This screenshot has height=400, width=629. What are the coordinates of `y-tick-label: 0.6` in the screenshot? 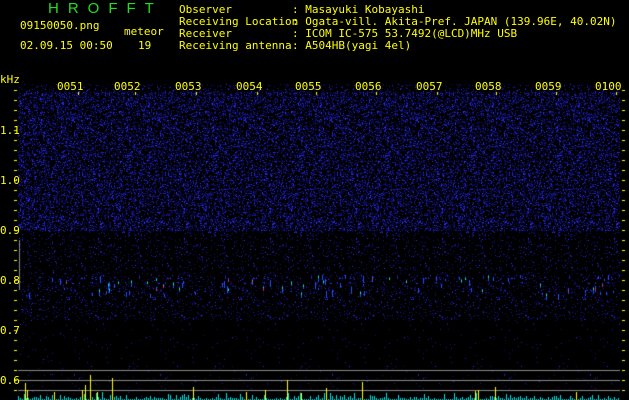 It's located at (10, 380).